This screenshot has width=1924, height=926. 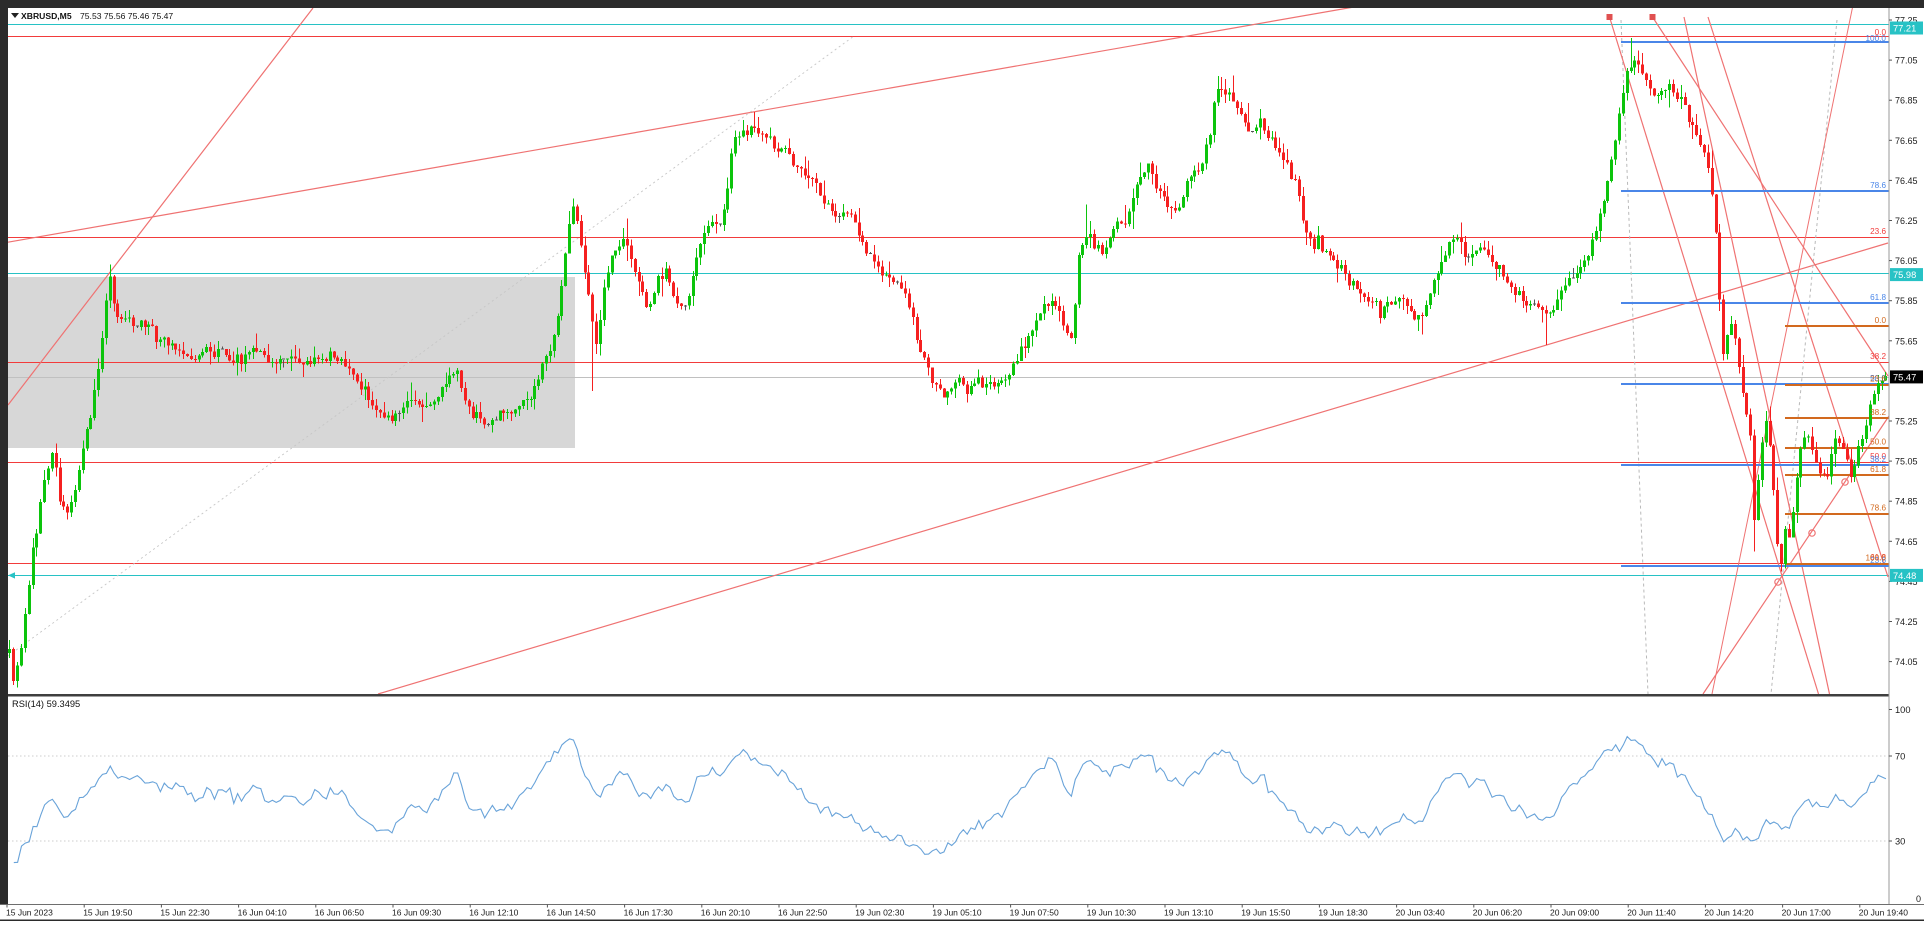 I want to click on svg-text: 20 Jun 14:20, so click(x=1728, y=913).